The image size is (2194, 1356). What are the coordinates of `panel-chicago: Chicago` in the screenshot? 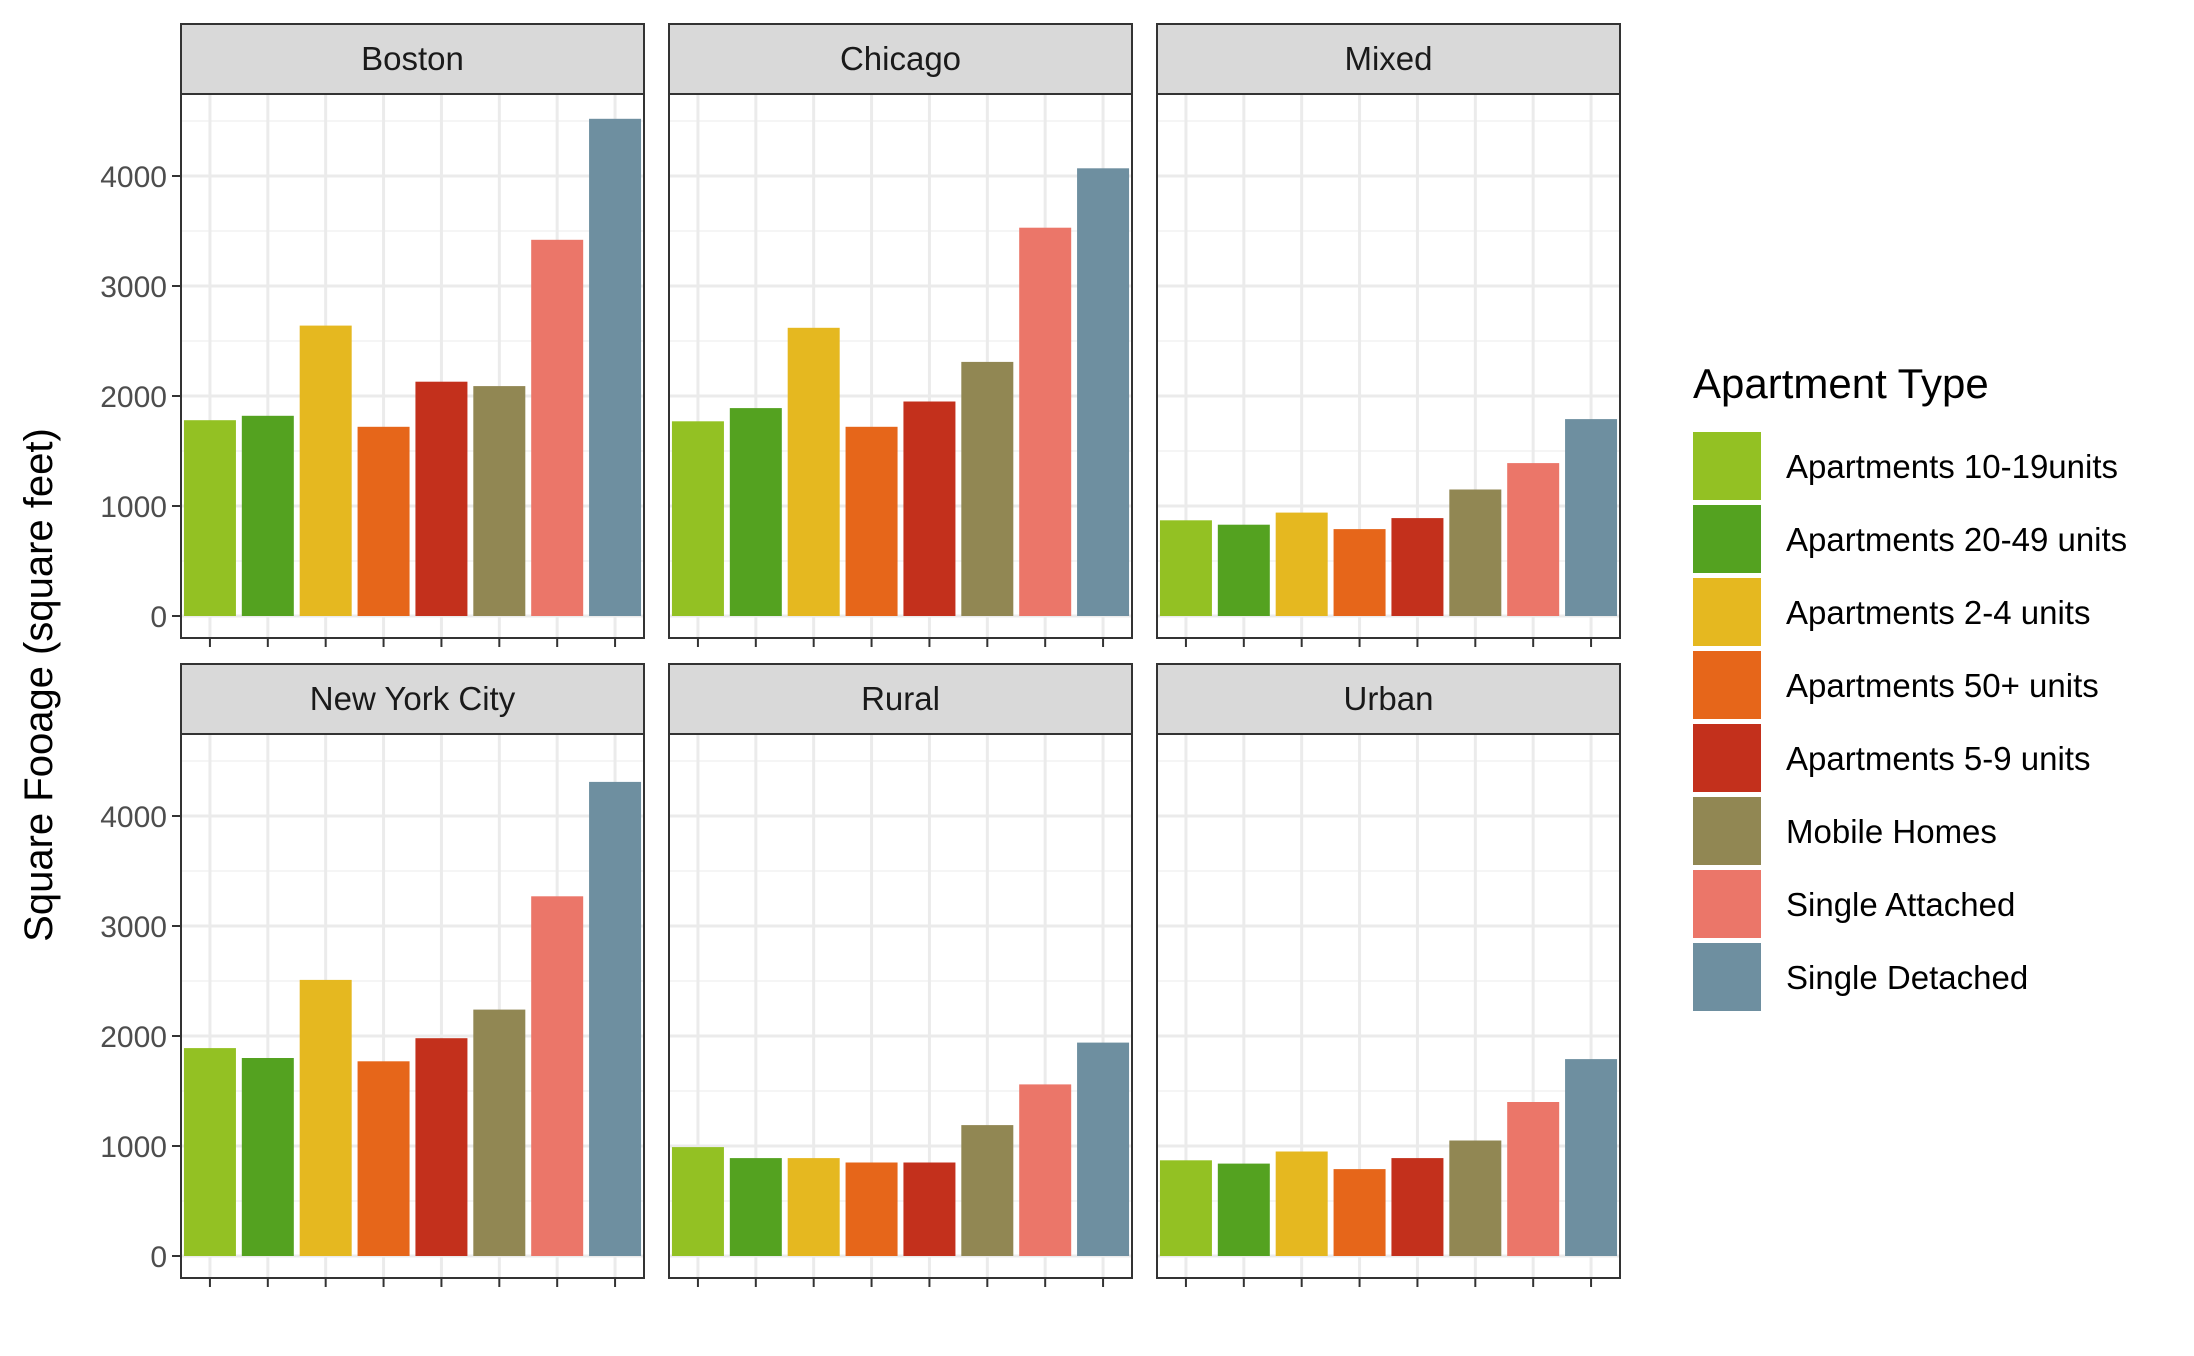 It's located at (900, 335).